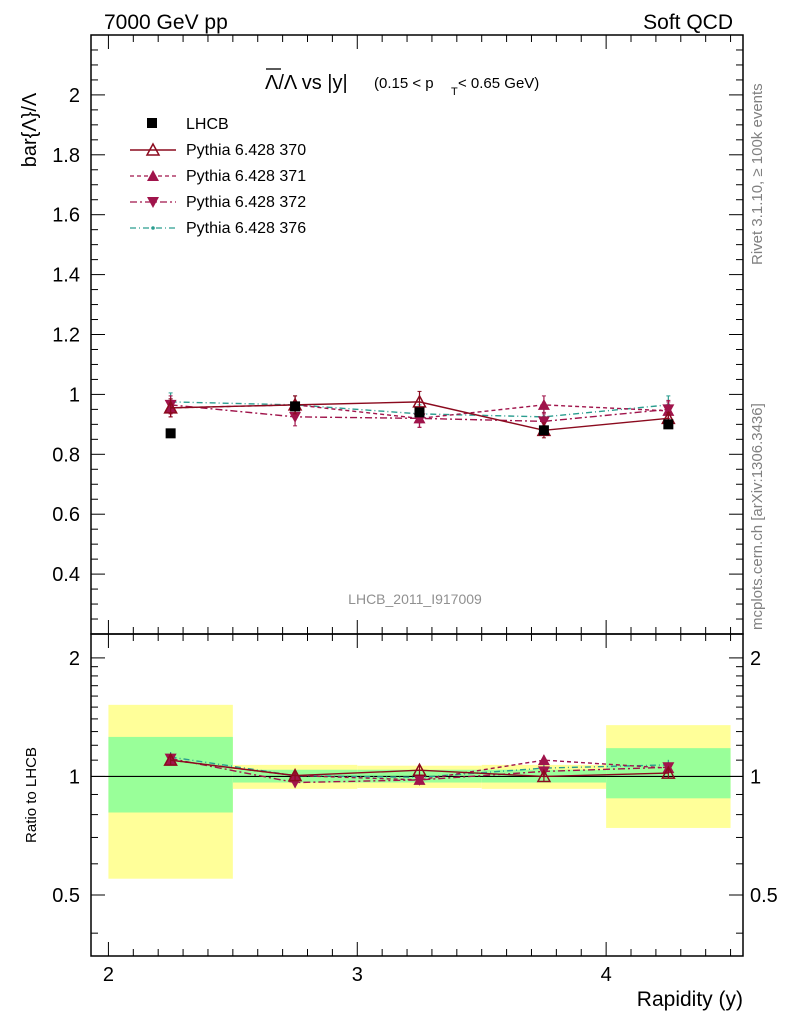 The image size is (786, 1024). Describe the element at coordinates (246, 176) in the screenshot. I see `legend-label-371: Pythia 6.428 371` at that location.